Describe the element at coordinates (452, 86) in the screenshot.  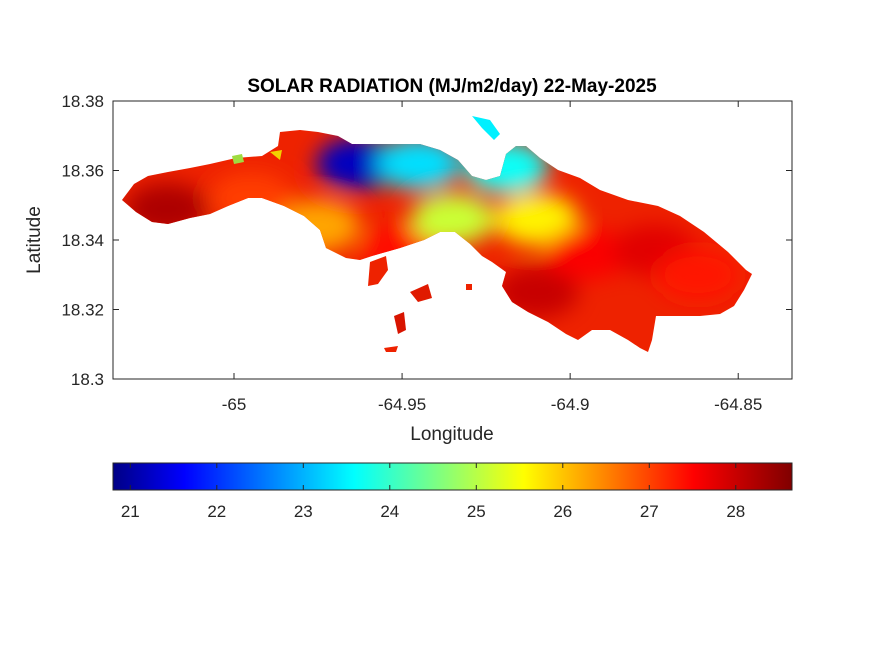
I see `chart-title: SOLAR RADIATION (MJ/m2/day) 22-May-2025` at that location.